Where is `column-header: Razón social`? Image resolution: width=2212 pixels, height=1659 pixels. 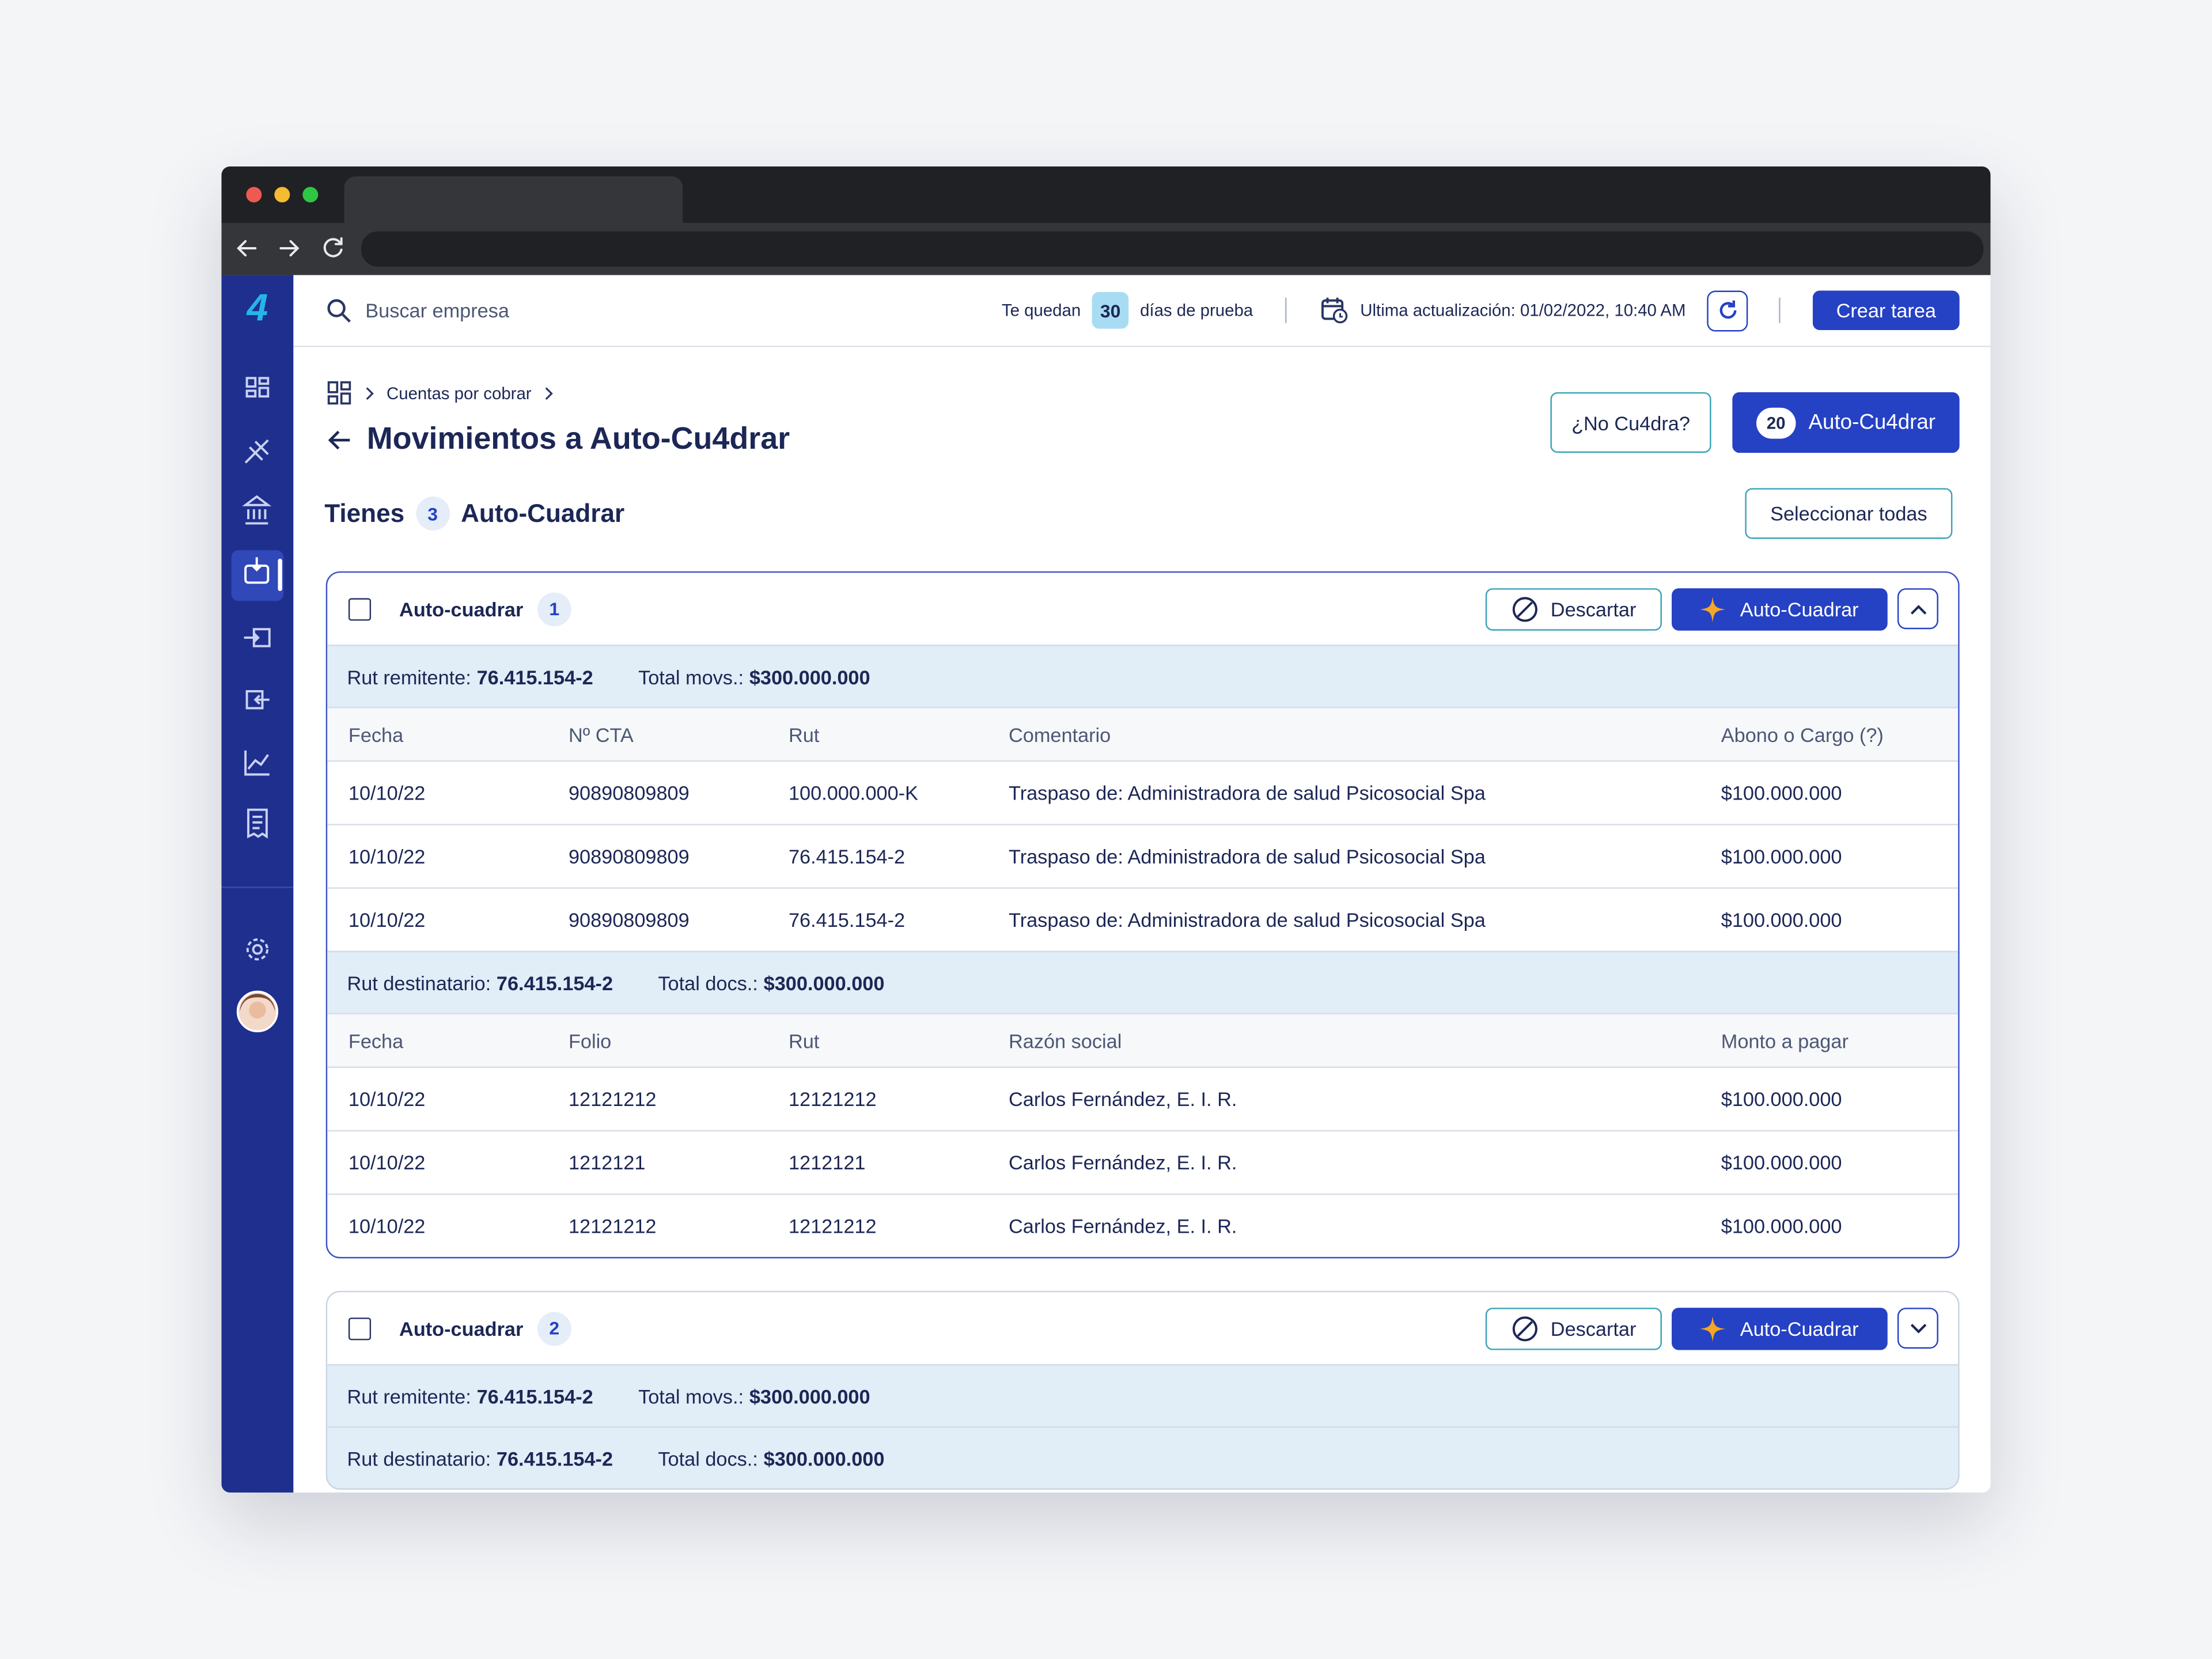
column-header: Razón social is located at coordinates (1065, 1040).